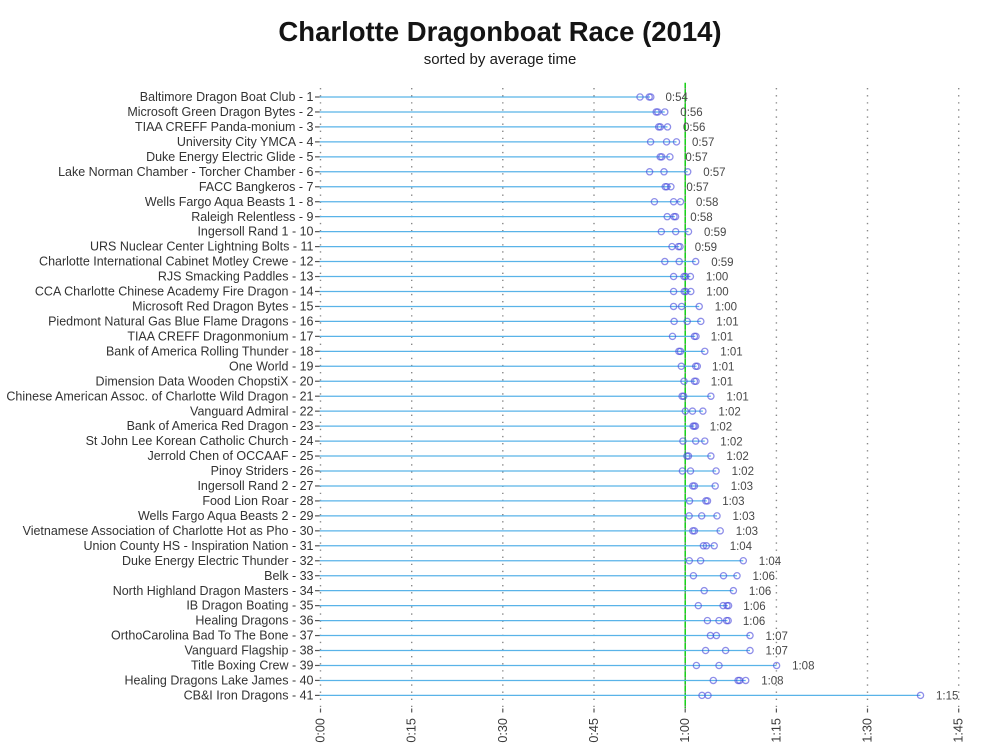 Image resolution: width=1000 pixels, height=755 pixels. Describe the element at coordinates (220, 336) in the screenshot. I see `svg-text: TIAA CREFF Dragonmonium - 17` at that location.